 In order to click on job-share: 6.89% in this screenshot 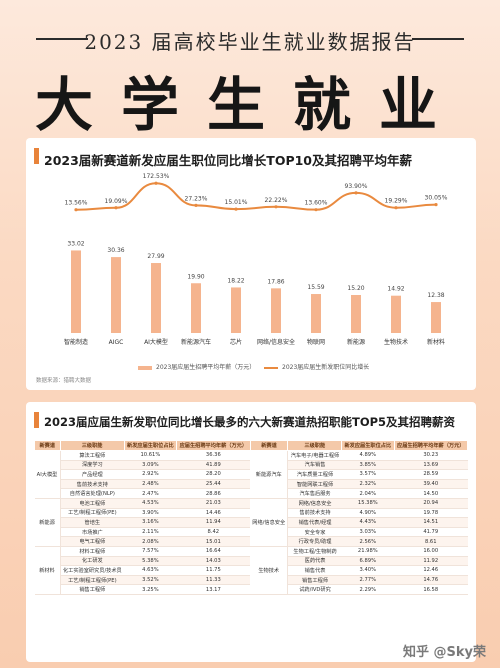, I will do `click(367, 561)`.